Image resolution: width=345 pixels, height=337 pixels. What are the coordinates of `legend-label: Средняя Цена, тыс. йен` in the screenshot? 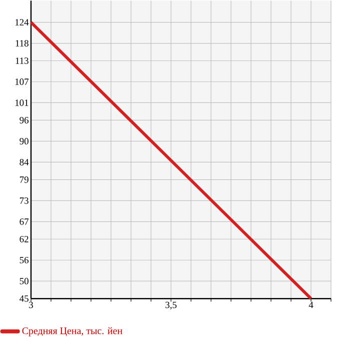 It's located at (72, 331).